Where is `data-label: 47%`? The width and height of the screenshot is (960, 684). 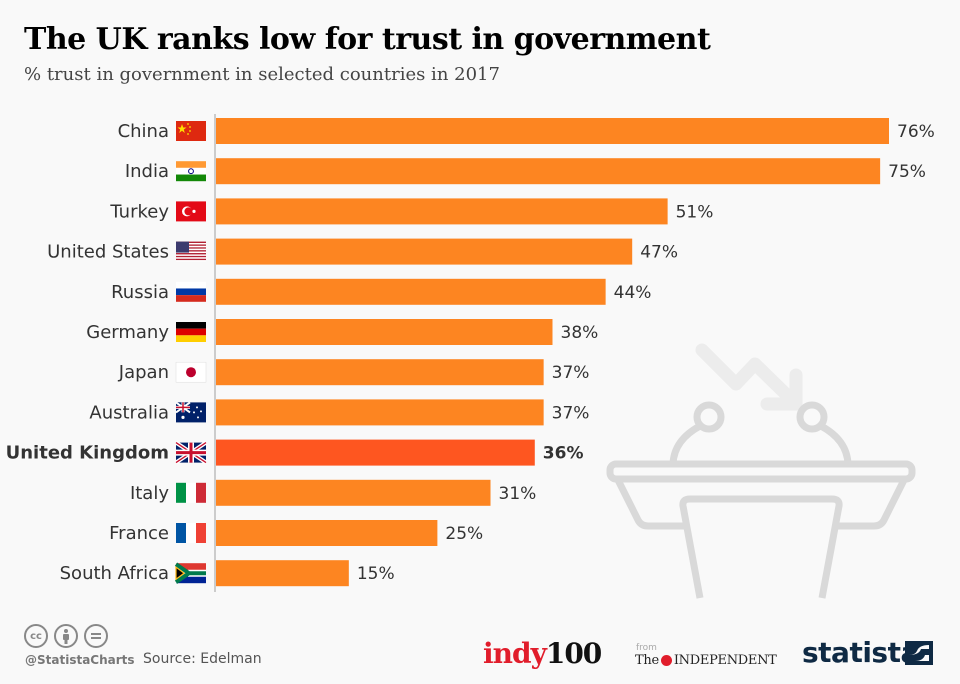
data-label: 47% is located at coordinates (659, 253).